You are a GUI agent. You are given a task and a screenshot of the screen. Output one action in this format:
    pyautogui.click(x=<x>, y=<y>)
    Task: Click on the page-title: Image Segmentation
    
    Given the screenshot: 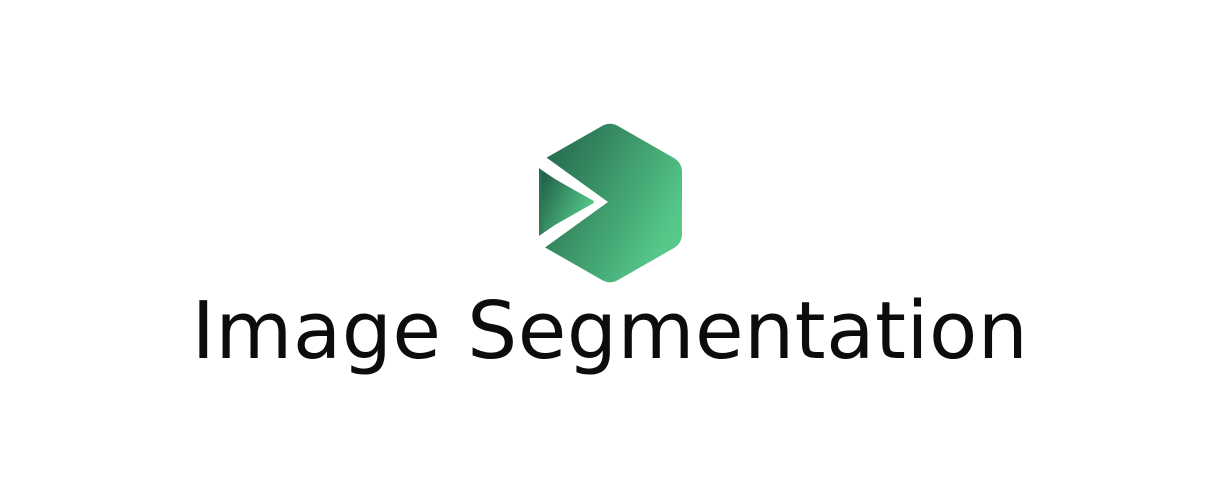 What is the action you would take?
    pyautogui.click(x=610, y=331)
    